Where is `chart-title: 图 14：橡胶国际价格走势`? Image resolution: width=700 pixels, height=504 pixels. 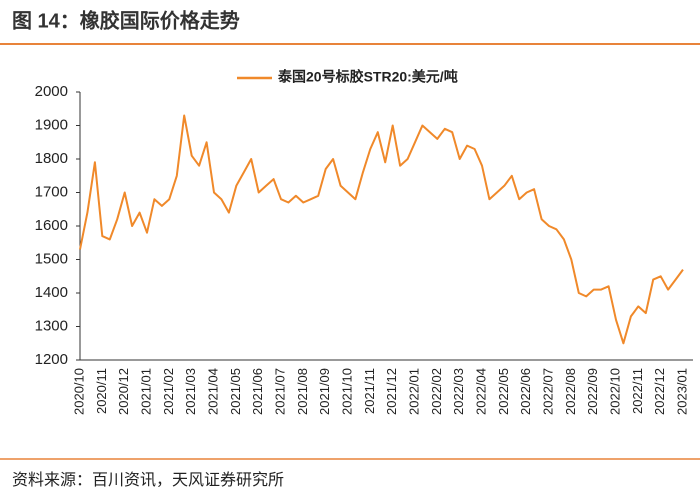
chart-title: 图 14：橡胶国际价格走势 is located at coordinates (126, 20).